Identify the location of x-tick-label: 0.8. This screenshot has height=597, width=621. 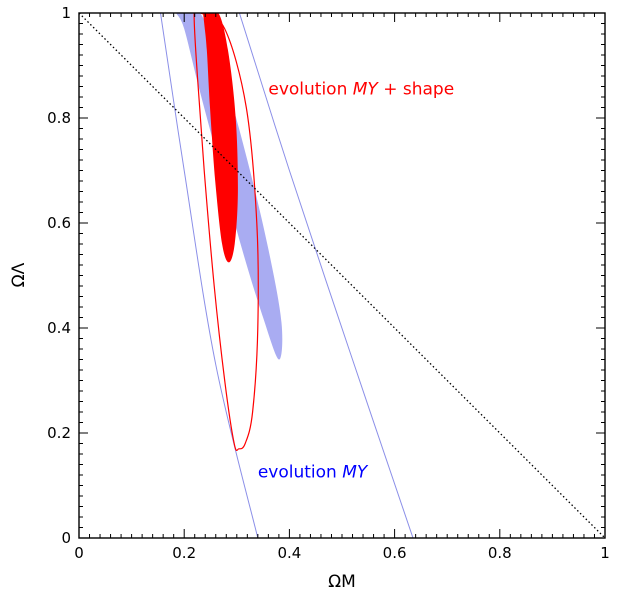
(500, 553).